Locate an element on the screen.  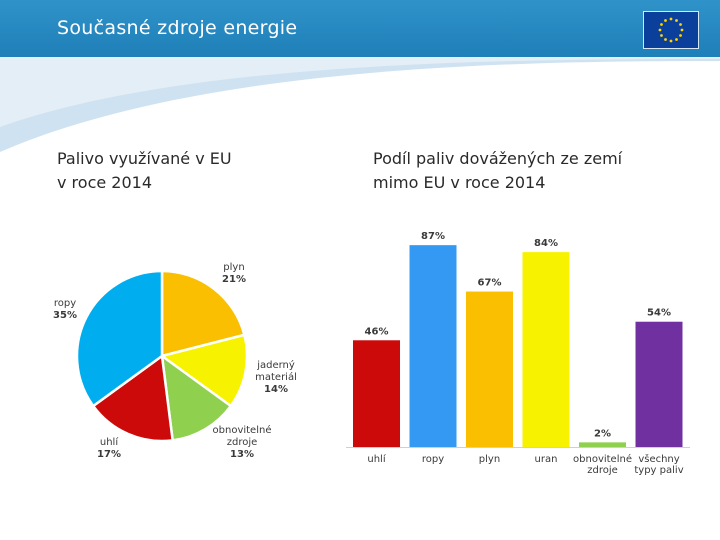
bar-value-label: 84% is located at coordinates (546, 243).